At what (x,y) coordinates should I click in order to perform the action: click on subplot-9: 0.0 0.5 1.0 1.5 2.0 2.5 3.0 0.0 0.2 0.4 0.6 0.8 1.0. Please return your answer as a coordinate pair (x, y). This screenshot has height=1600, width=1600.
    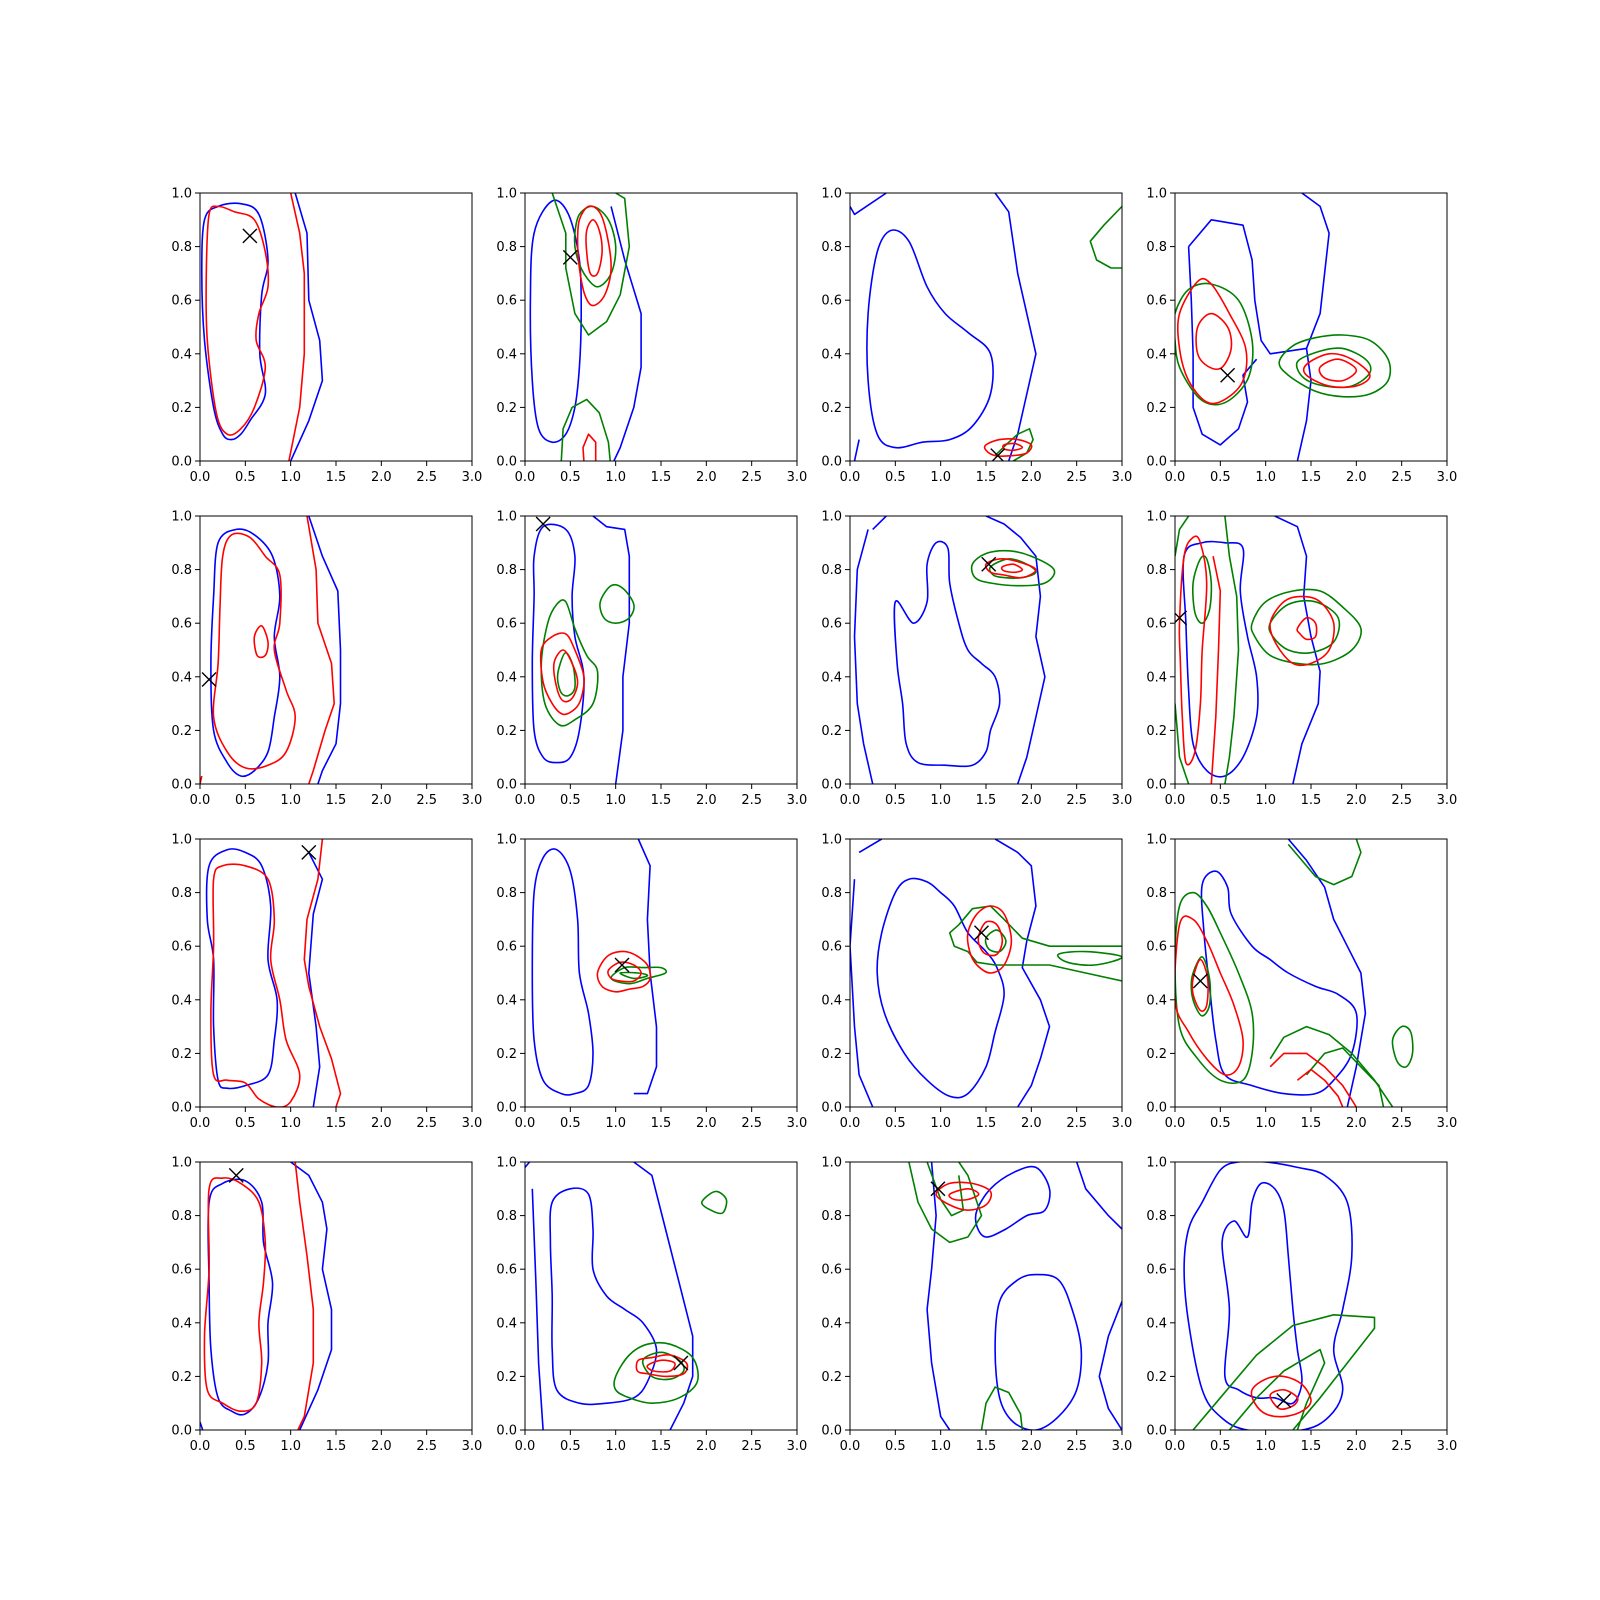
    Looking at the image, I should click on (326, 982).